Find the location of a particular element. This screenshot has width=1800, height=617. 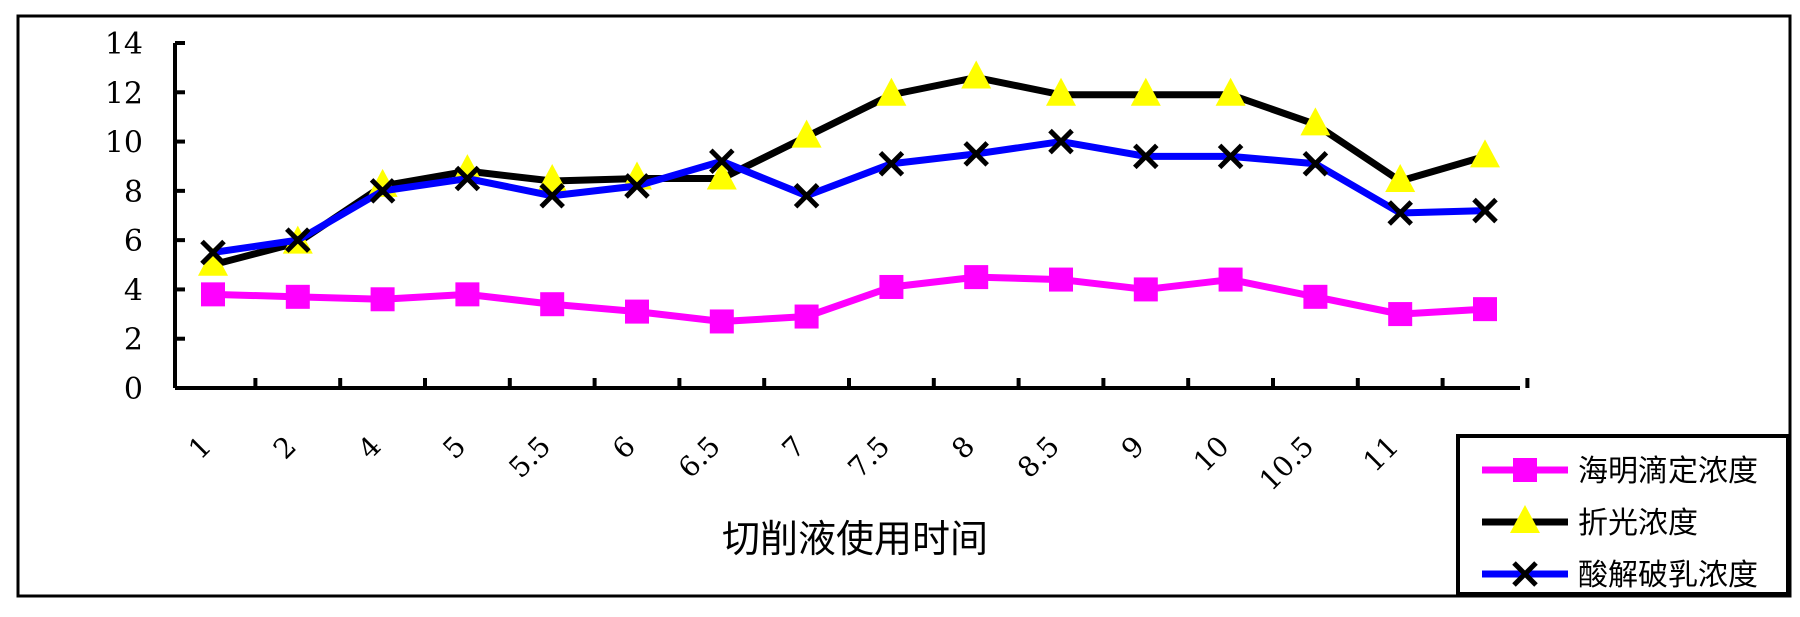

legend-item: 折光浓度 is located at coordinates (1590, 523).